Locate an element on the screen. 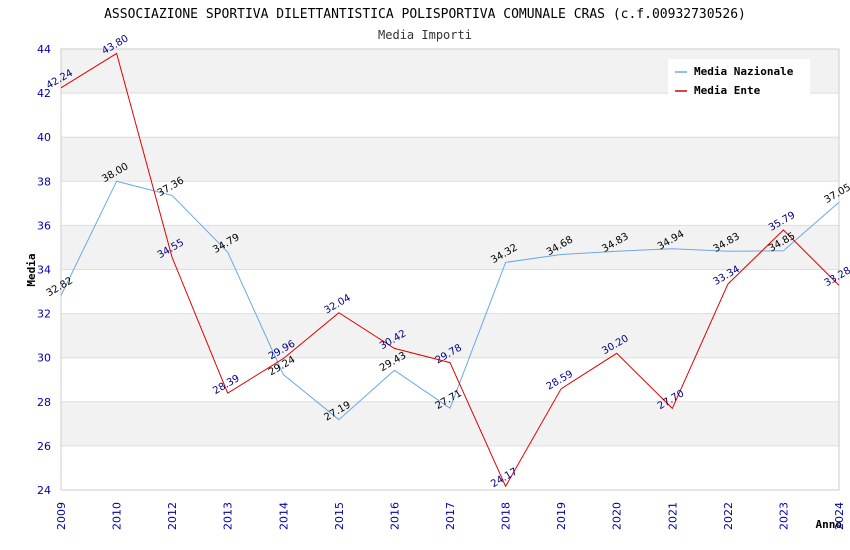  chart-subtitle: Media Importi is located at coordinates (425, 35).